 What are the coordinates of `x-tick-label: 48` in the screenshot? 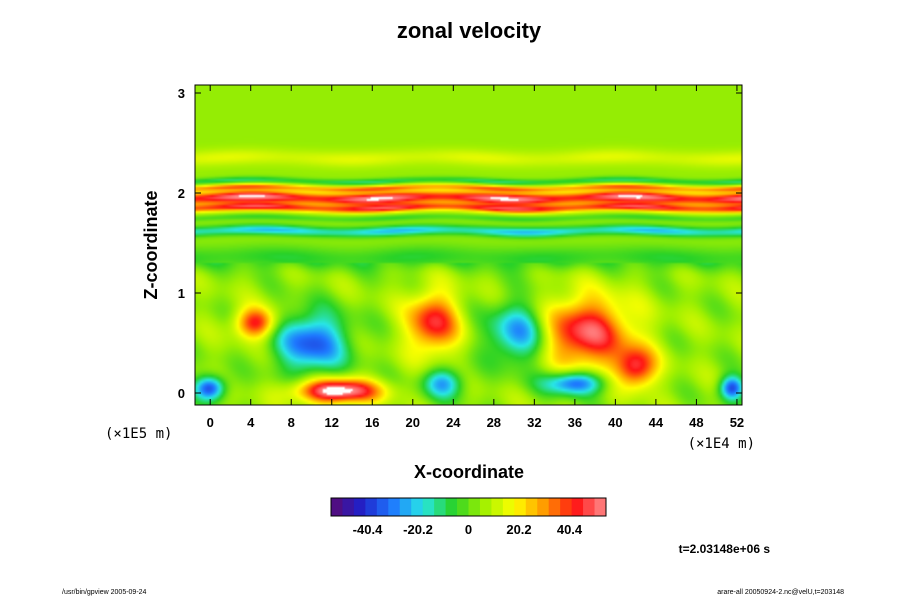 It's located at (696, 422).